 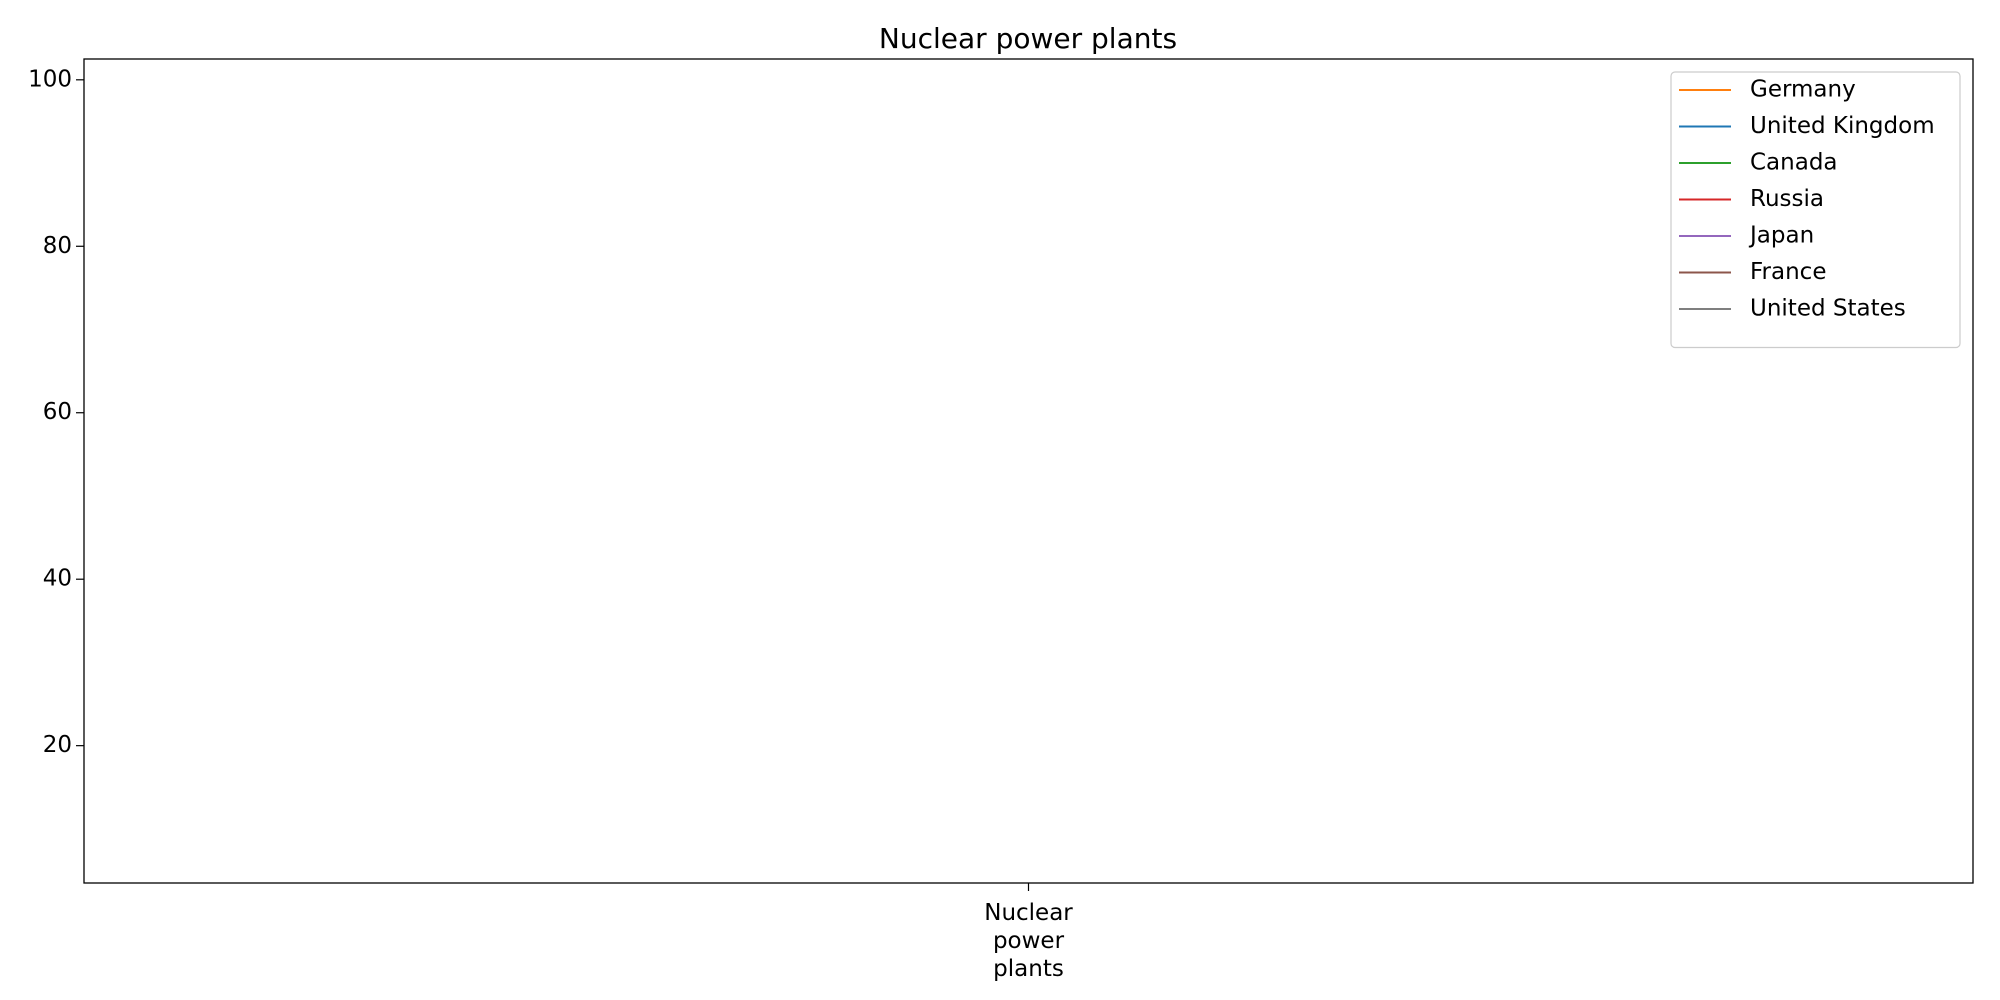 What do you see at coordinates (1787, 199) in the screenshot?
I see `legend-label: Russia` at bounding box center [1787, 199].